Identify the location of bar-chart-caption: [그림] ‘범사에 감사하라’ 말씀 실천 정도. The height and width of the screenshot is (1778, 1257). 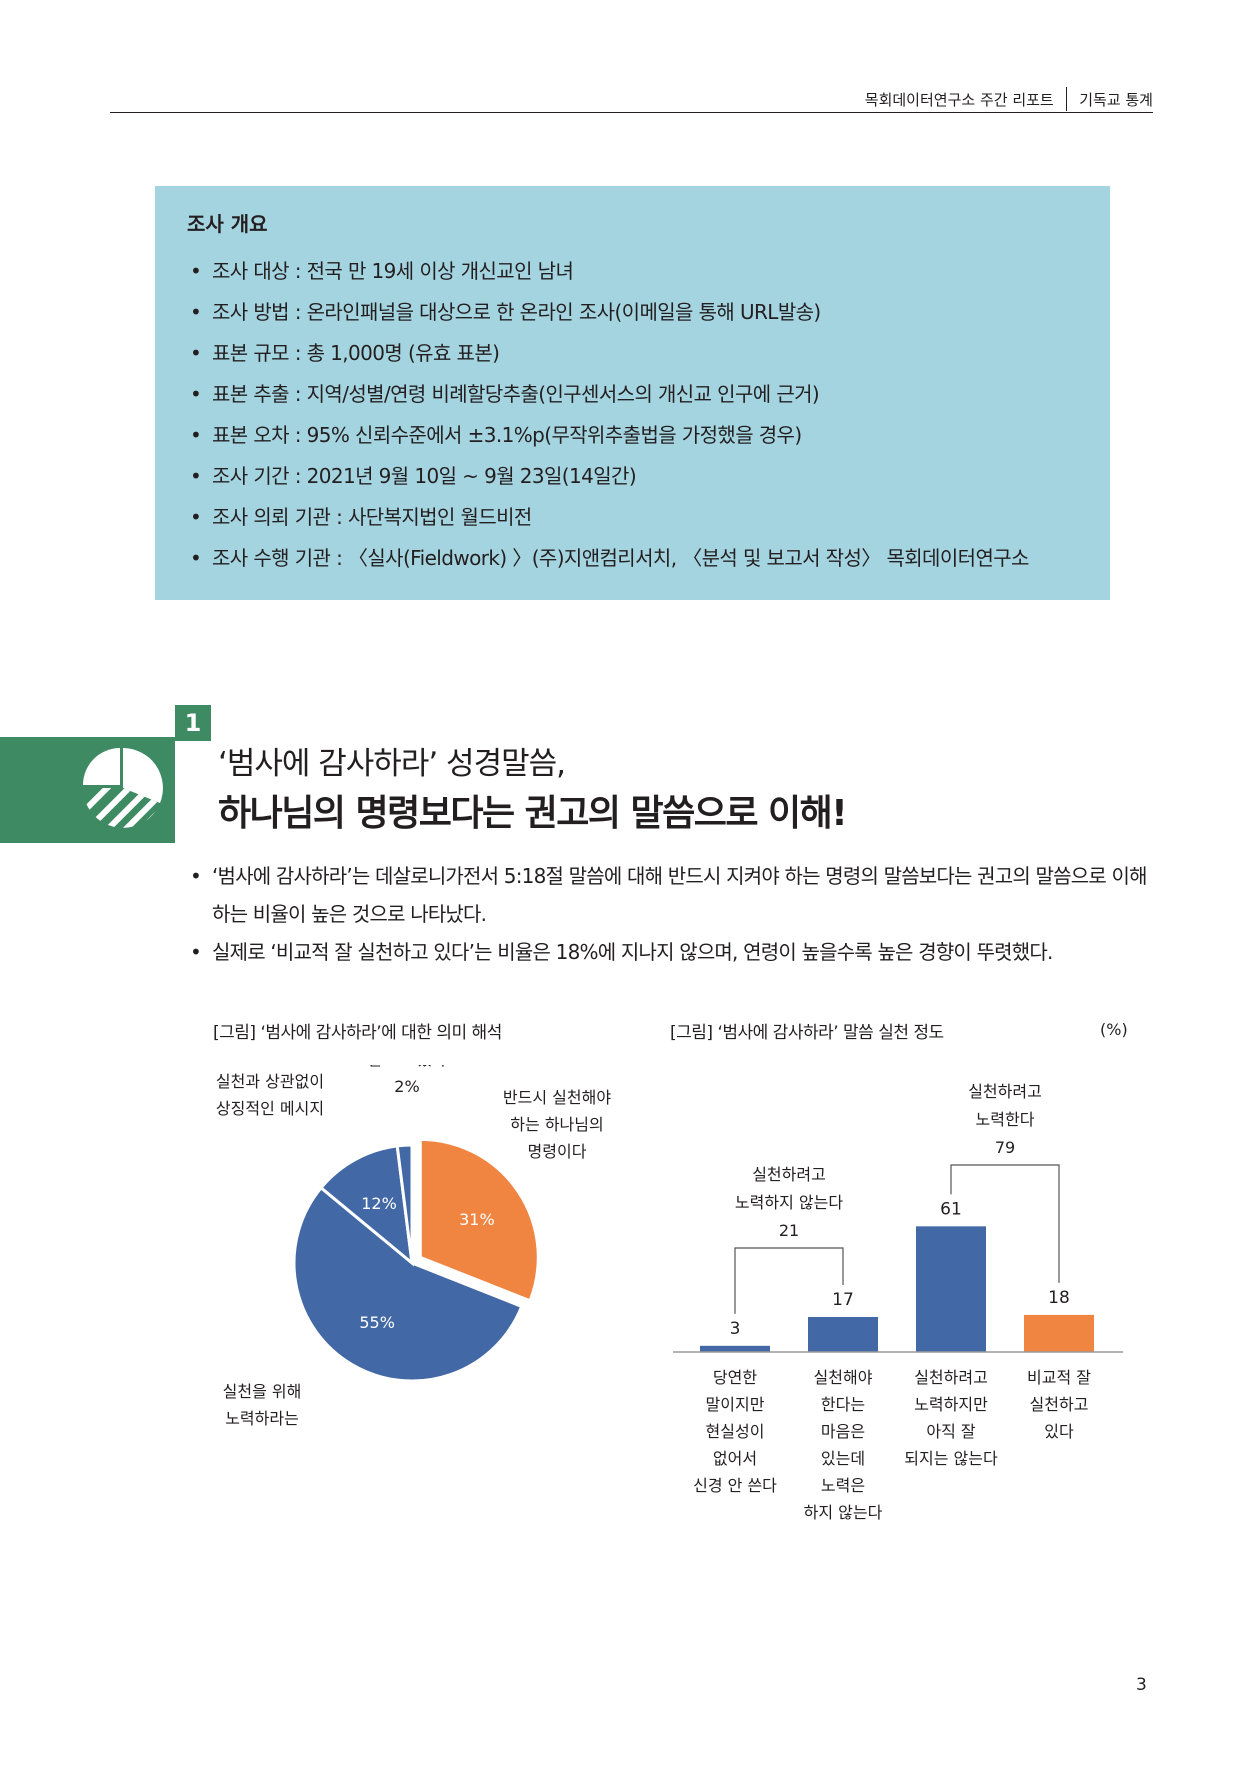
(807, 1033).